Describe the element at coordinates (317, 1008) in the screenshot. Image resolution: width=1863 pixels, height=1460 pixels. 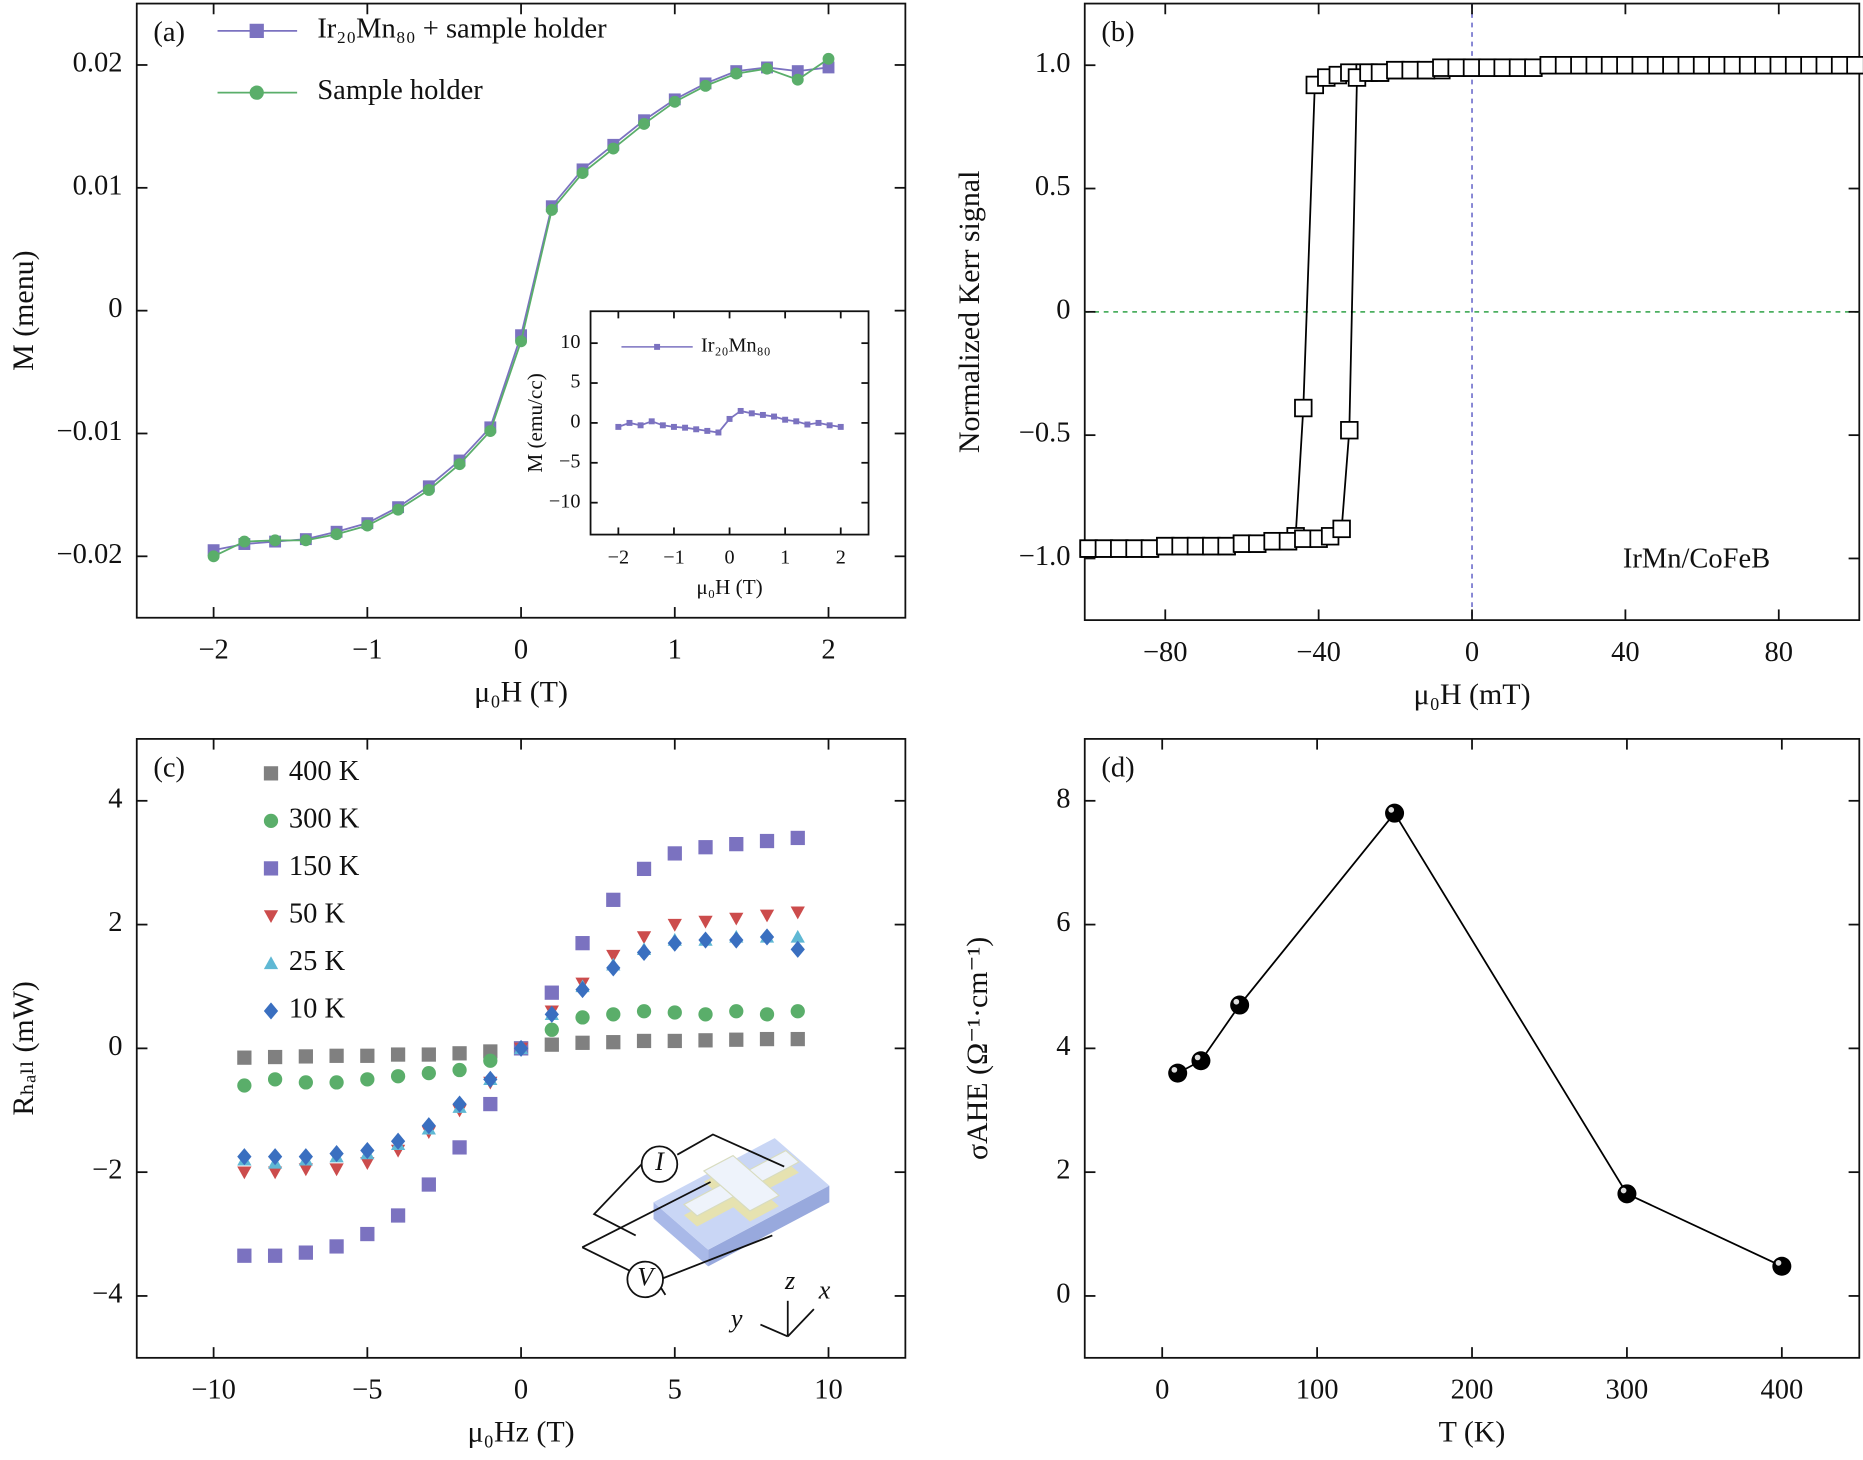
I see `legend-label: 10 K` at that location.